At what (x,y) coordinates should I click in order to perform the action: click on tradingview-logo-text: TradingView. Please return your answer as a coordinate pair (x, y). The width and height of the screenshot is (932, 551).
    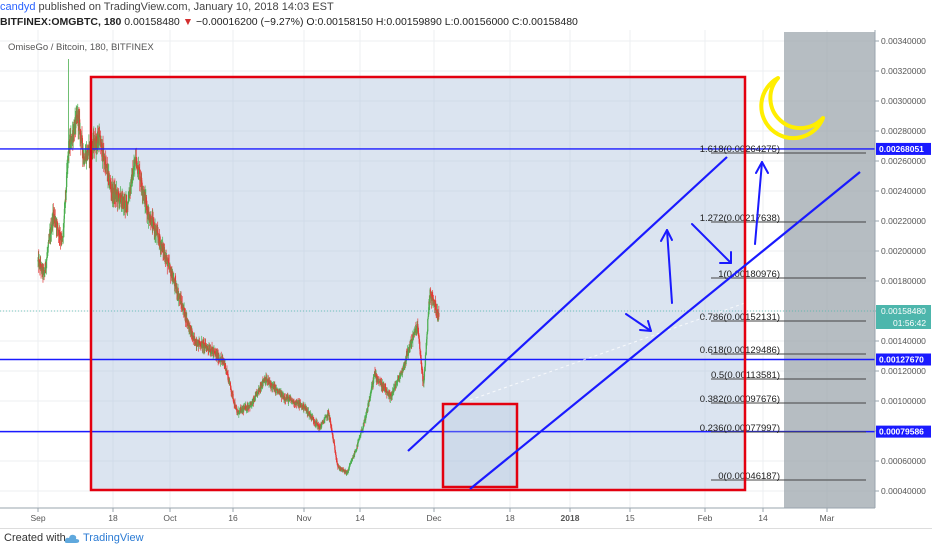
    Looking at the image, I should click on (113, 538).